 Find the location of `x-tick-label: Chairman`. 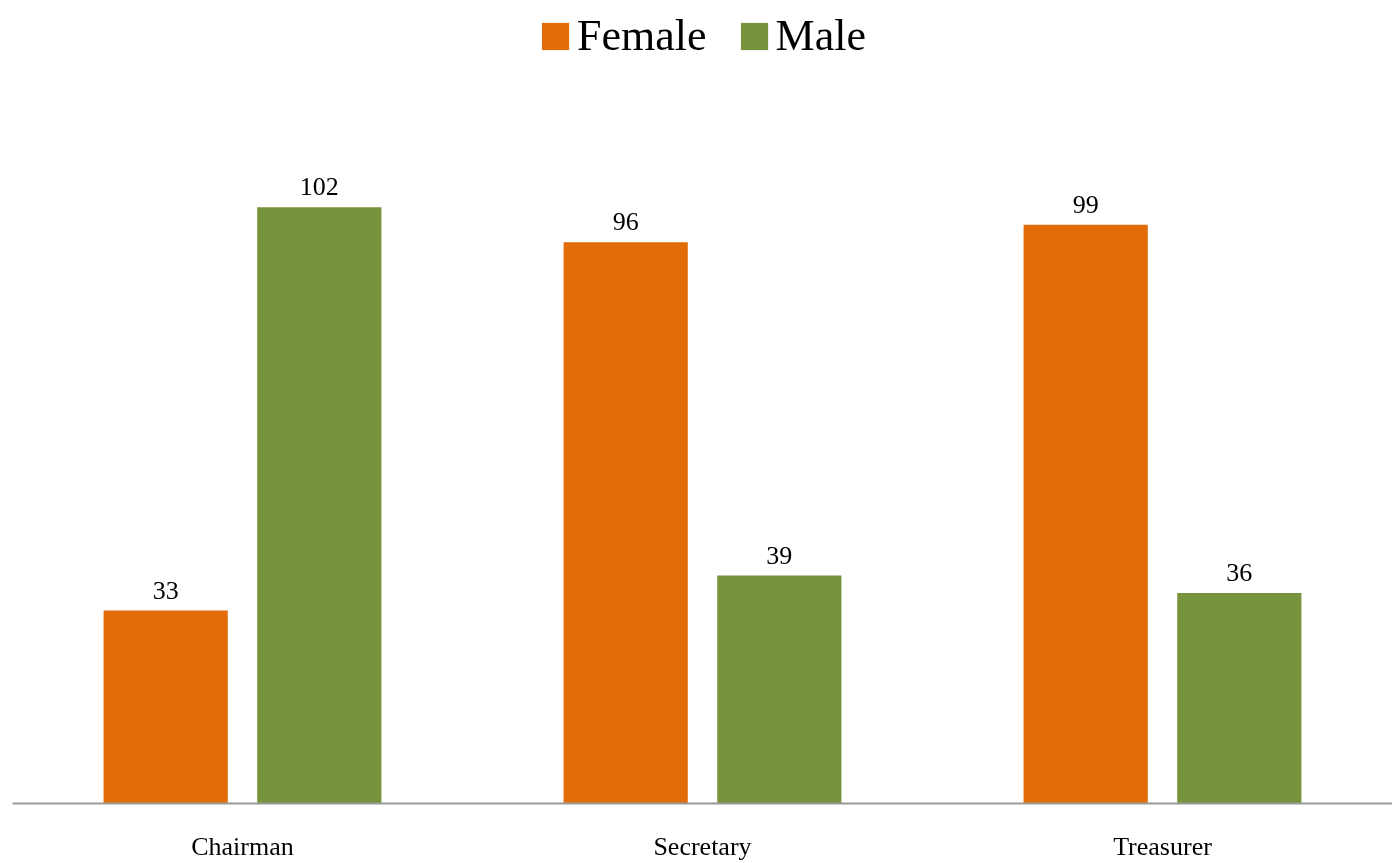

x-tick-label: Chairman is located at coordinates (242, 846).